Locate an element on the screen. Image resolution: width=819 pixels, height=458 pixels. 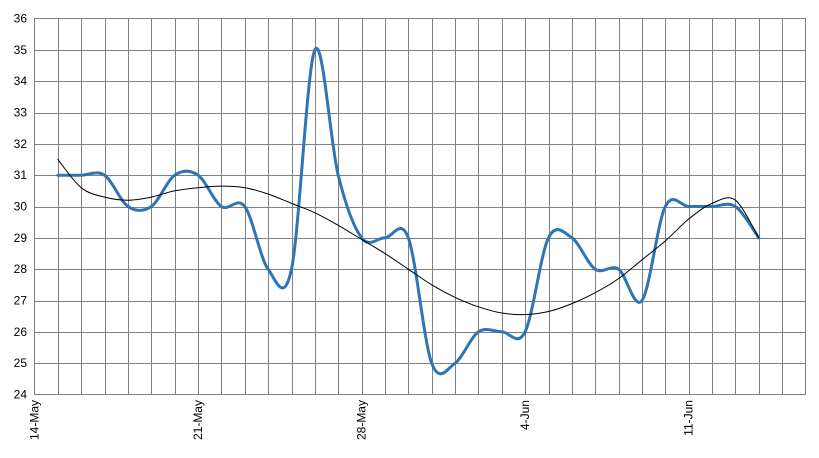
y-axis-tick-labels: 24 25 26 27 28 29 30 31 32 33 34 35 36 is located at coordinates (21, 207).